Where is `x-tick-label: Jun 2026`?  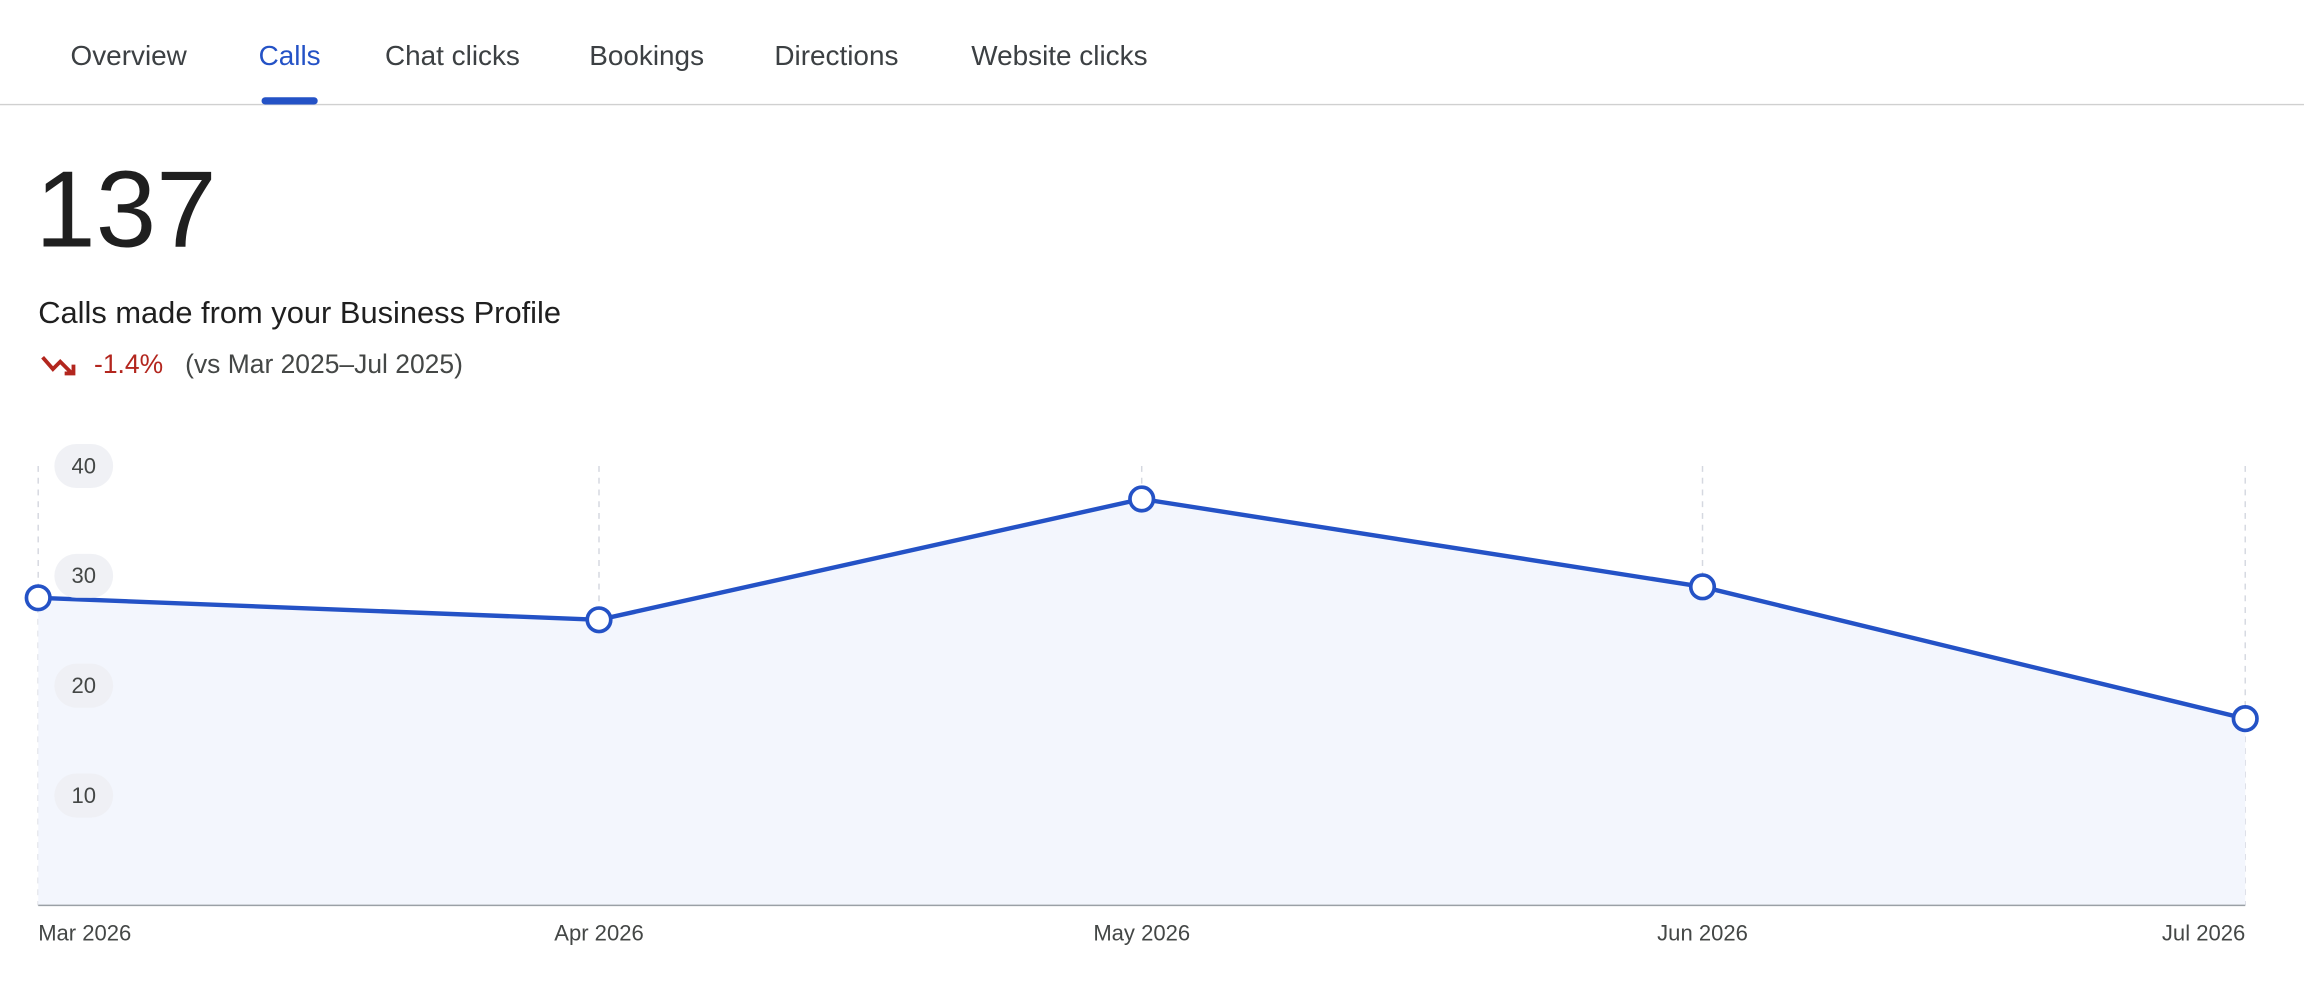 x-tick-label: Jun 2026 is located at coordinates (1702, 933).